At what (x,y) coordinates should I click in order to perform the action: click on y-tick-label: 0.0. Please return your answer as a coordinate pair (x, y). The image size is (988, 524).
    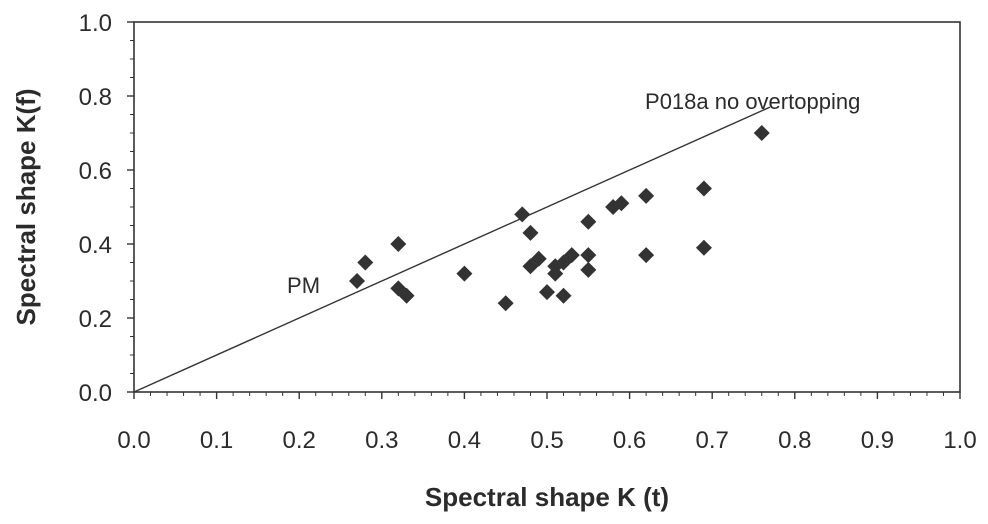
    Looking at the image, I should click on (95, 393).